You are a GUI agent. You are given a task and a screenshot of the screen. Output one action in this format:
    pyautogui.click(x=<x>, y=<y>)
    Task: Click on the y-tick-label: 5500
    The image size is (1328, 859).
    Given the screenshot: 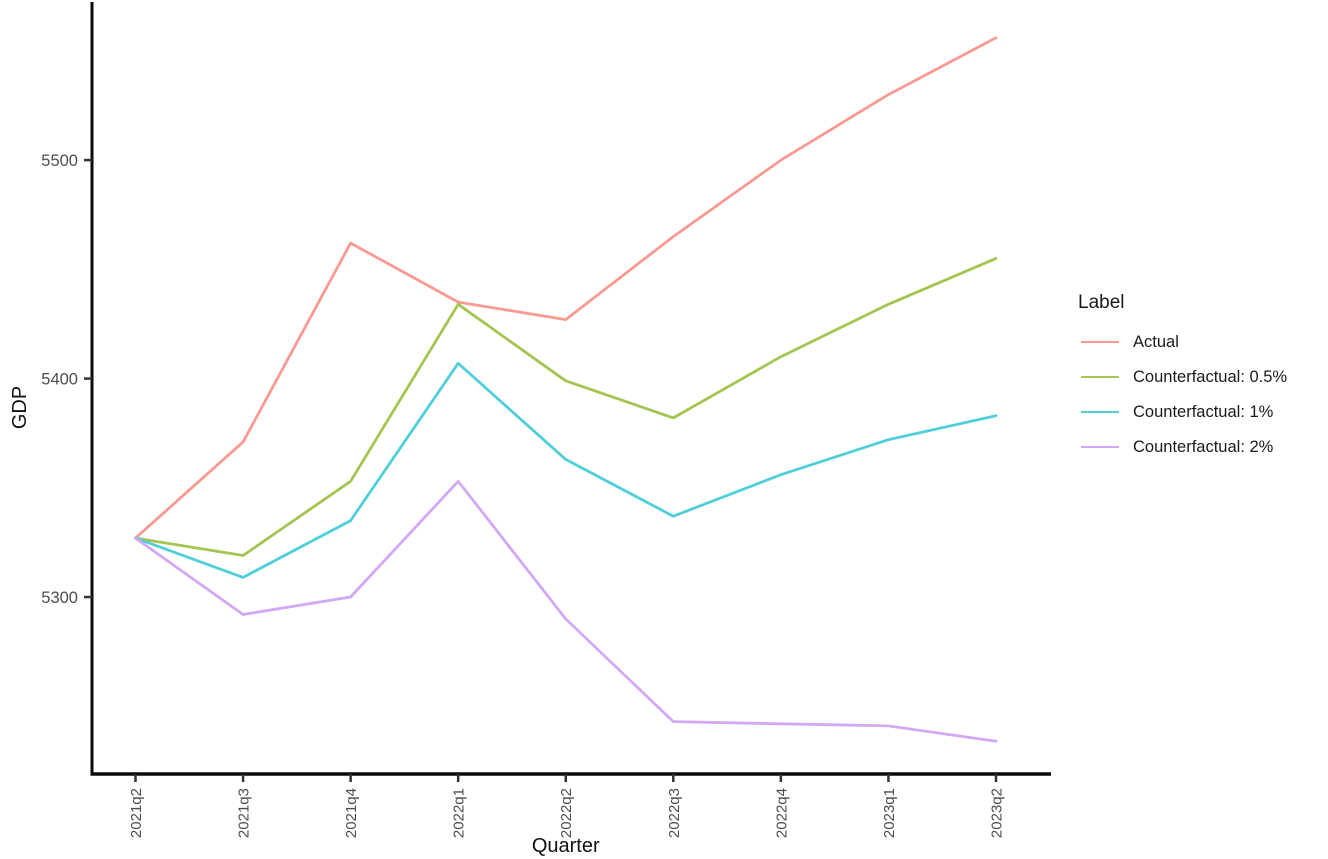 What is the action you would take?
    pyautogui.click(x=59, y=161)
    